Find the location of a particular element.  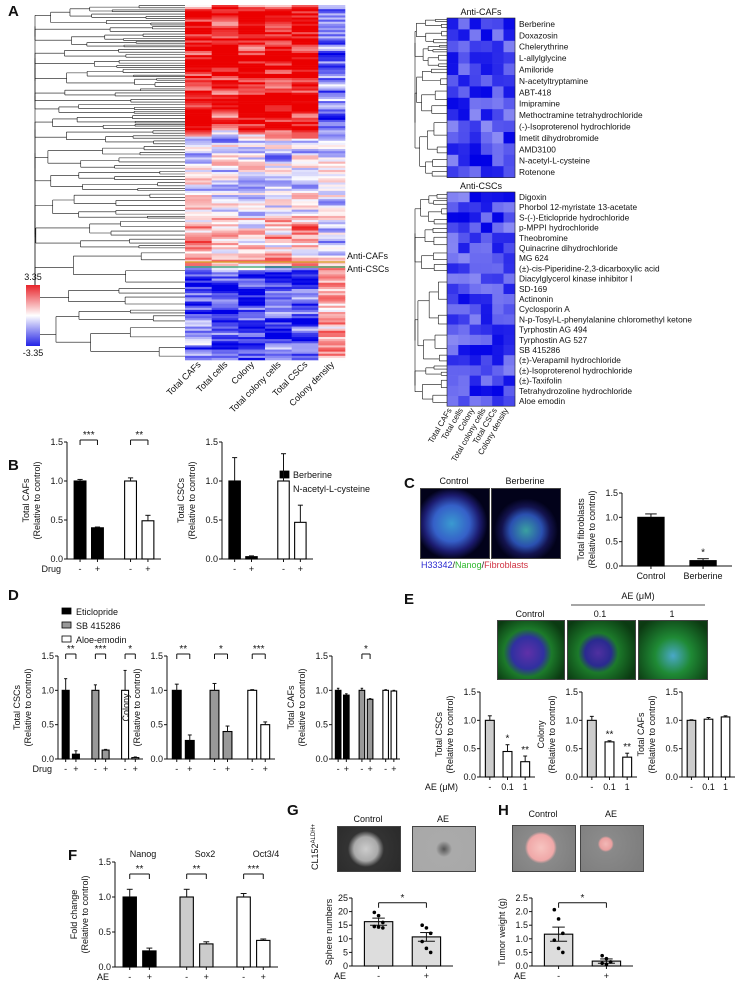

x-tick-label: + is located at coordinates (346, 769).